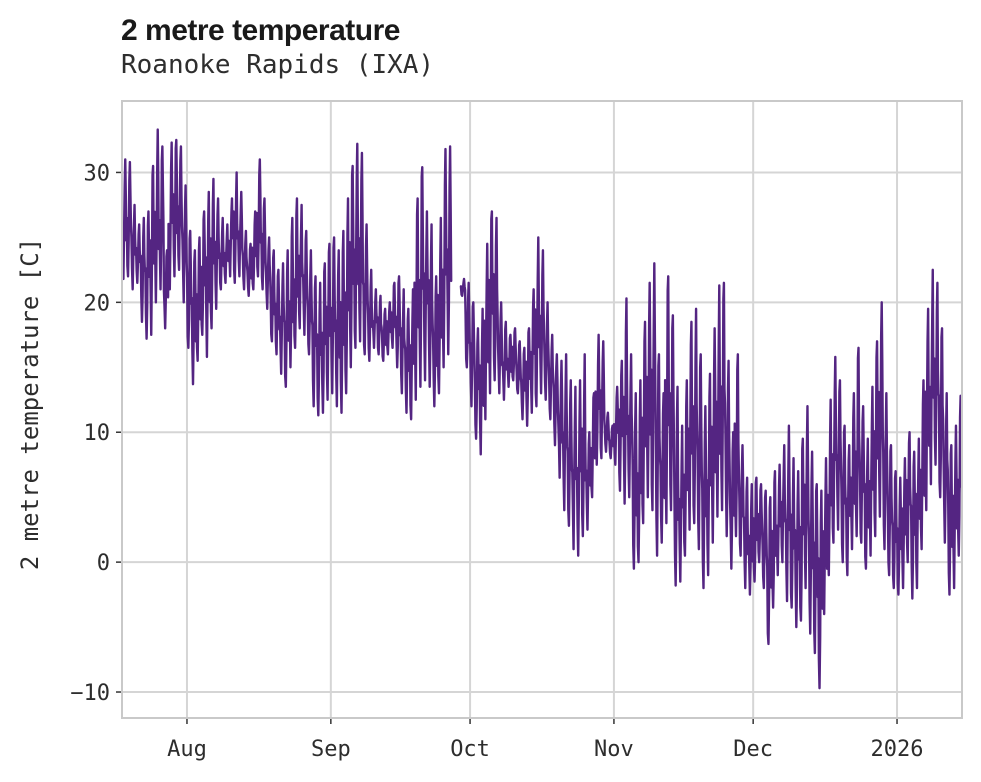 Image resolution: width=981 pixels, height=782 pixels. What do you see at coordinates (545, 749) in the screenshot?
I see `x-tick-labels: Aug Sep Oct Nov Dec 2026` at bounding box center [545, 749].